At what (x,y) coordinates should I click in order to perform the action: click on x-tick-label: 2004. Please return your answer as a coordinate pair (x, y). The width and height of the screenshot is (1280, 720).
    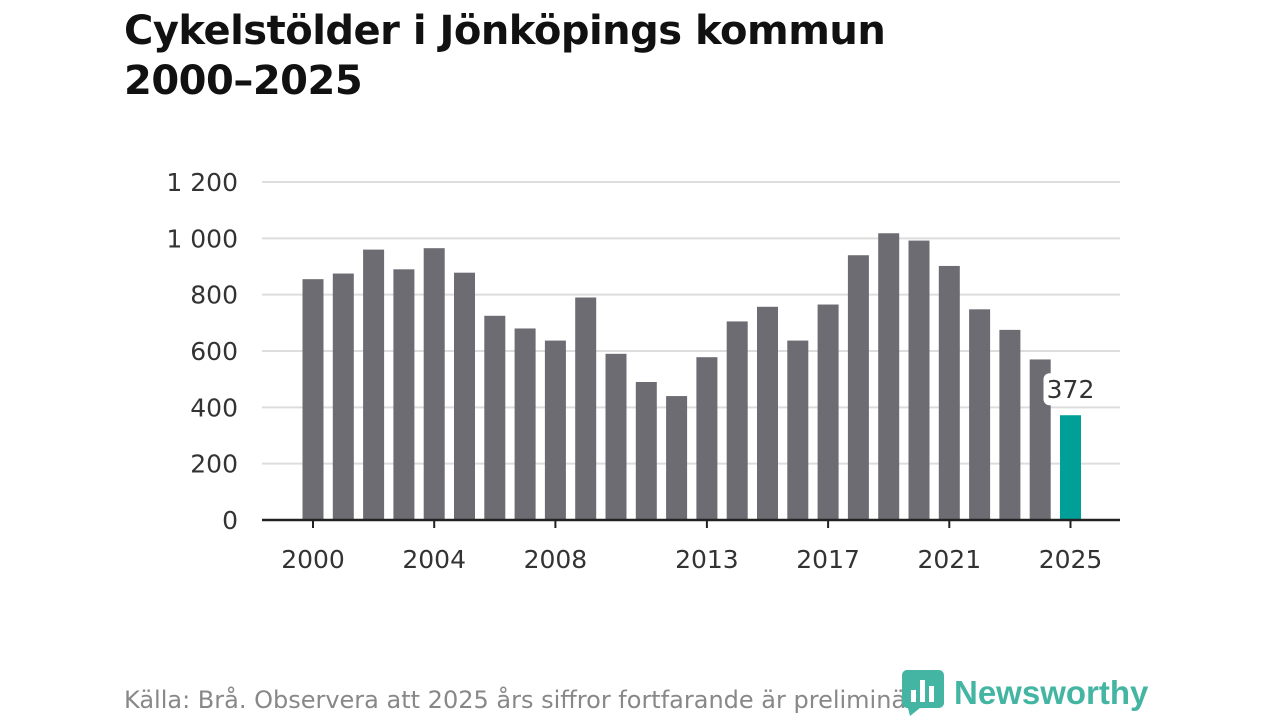
    Looking at the image, I should click on (434, 559).